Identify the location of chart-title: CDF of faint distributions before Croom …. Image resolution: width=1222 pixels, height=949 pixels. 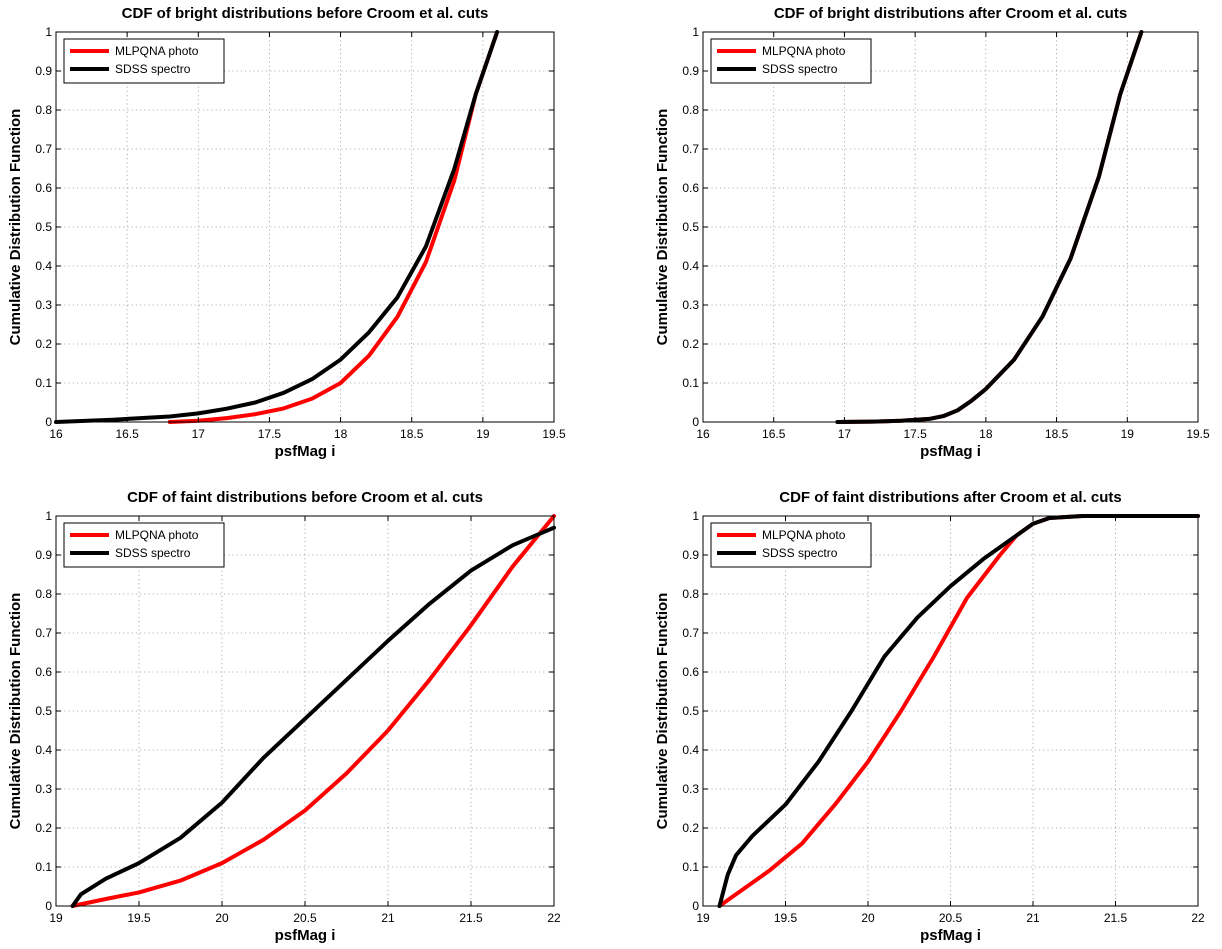
(305, 497).